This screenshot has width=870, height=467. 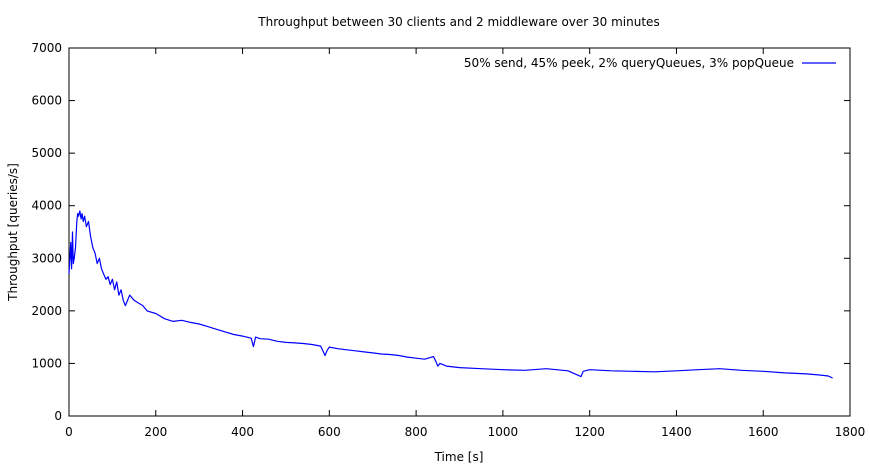 What do you see at coordinates (46, 311) in the screenshot?
I see `y-tick-label: 2000` at bounding box center [46, 311].